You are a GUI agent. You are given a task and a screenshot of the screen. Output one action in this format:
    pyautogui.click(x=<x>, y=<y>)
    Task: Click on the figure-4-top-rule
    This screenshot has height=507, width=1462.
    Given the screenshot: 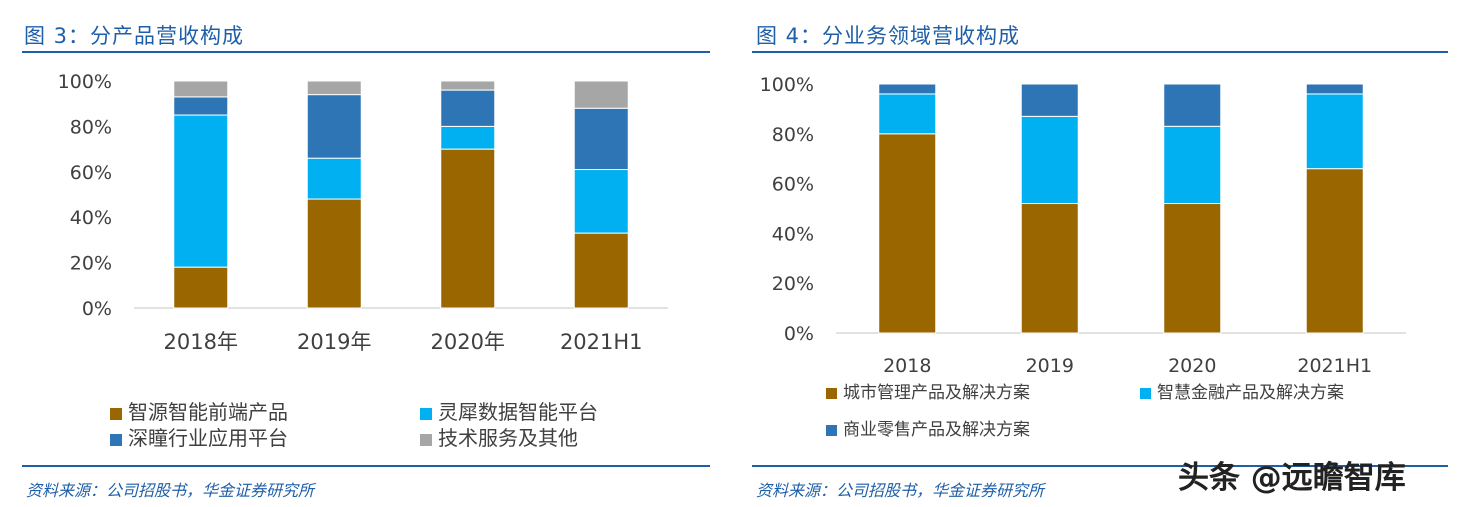 What is the action you would take?
    pyautogui.click(x=1100, y=52)
    